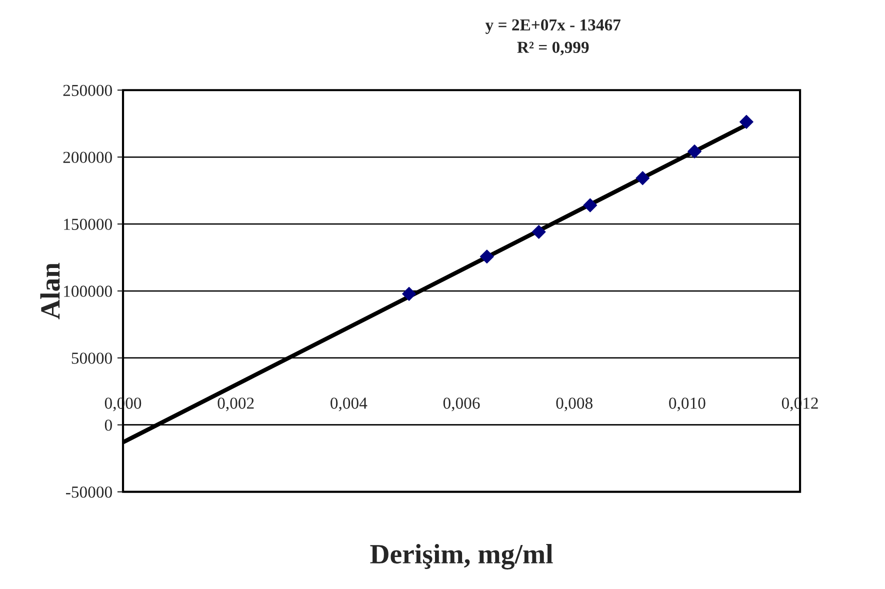 The image size is (885, 589). Describe the element at coordinates (87, 90) in the screenshot. I see `y-tick-label: 250000` at that location.